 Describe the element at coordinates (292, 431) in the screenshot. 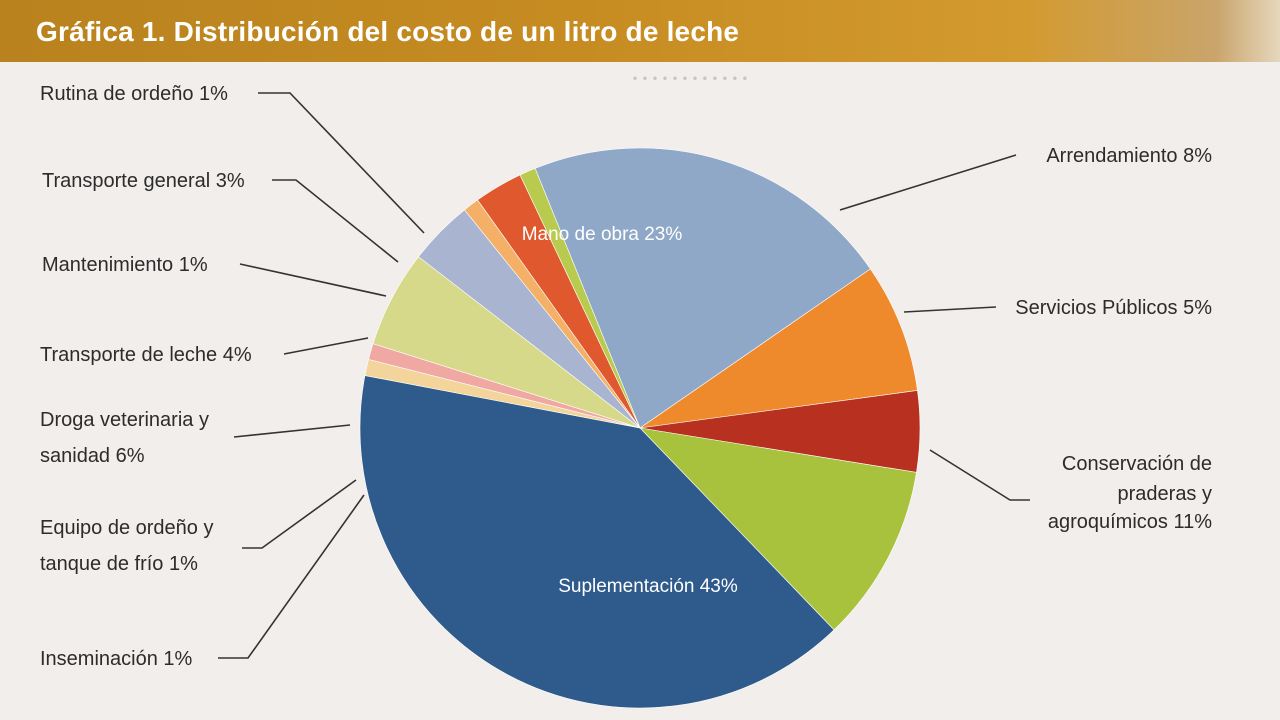

I see `leader-droga` at that location.